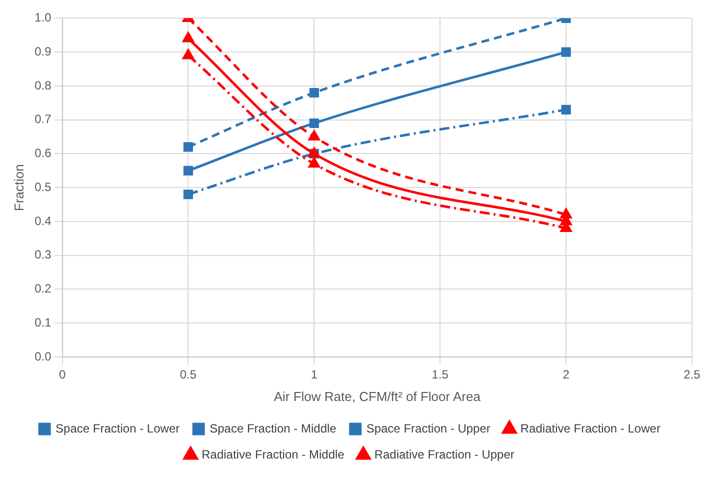 The height and width of the screenshot is (479, 716). What do you see at coordinates (62, 375) in the screenshot?
I see `x-tick-label: 0` at bounding box center [62, 375].